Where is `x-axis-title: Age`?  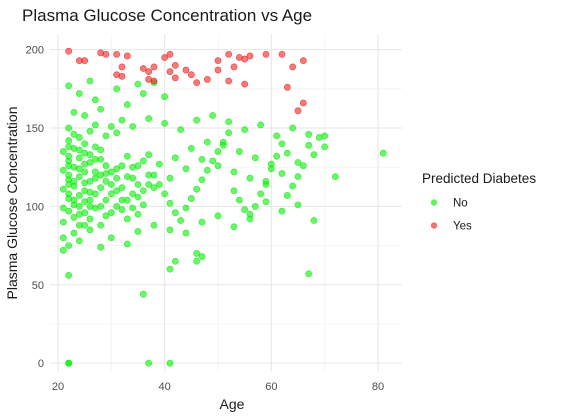 x-axis-title: Age is located at coordinates (232, 404).